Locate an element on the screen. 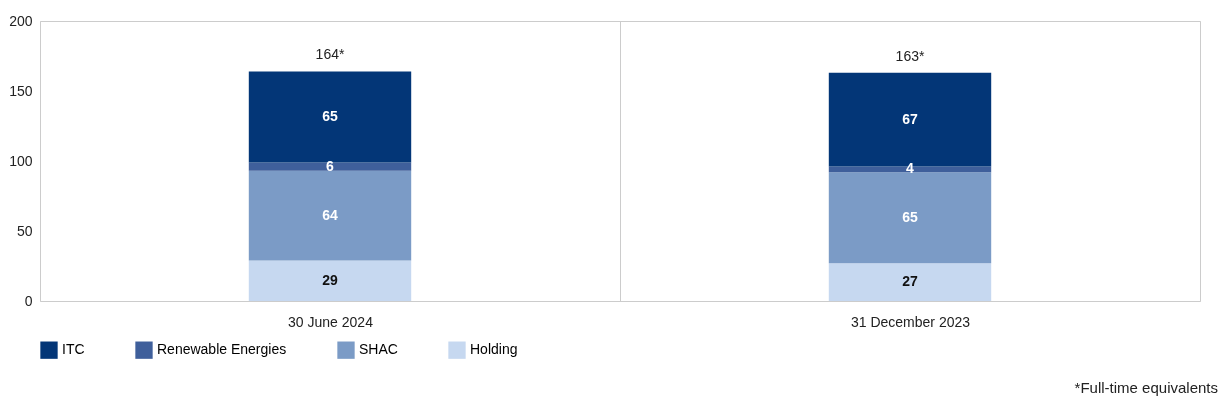 The width and height of the screenshot is (1232, 410). legend-label: SHAC is located at coordinates (378, 349).